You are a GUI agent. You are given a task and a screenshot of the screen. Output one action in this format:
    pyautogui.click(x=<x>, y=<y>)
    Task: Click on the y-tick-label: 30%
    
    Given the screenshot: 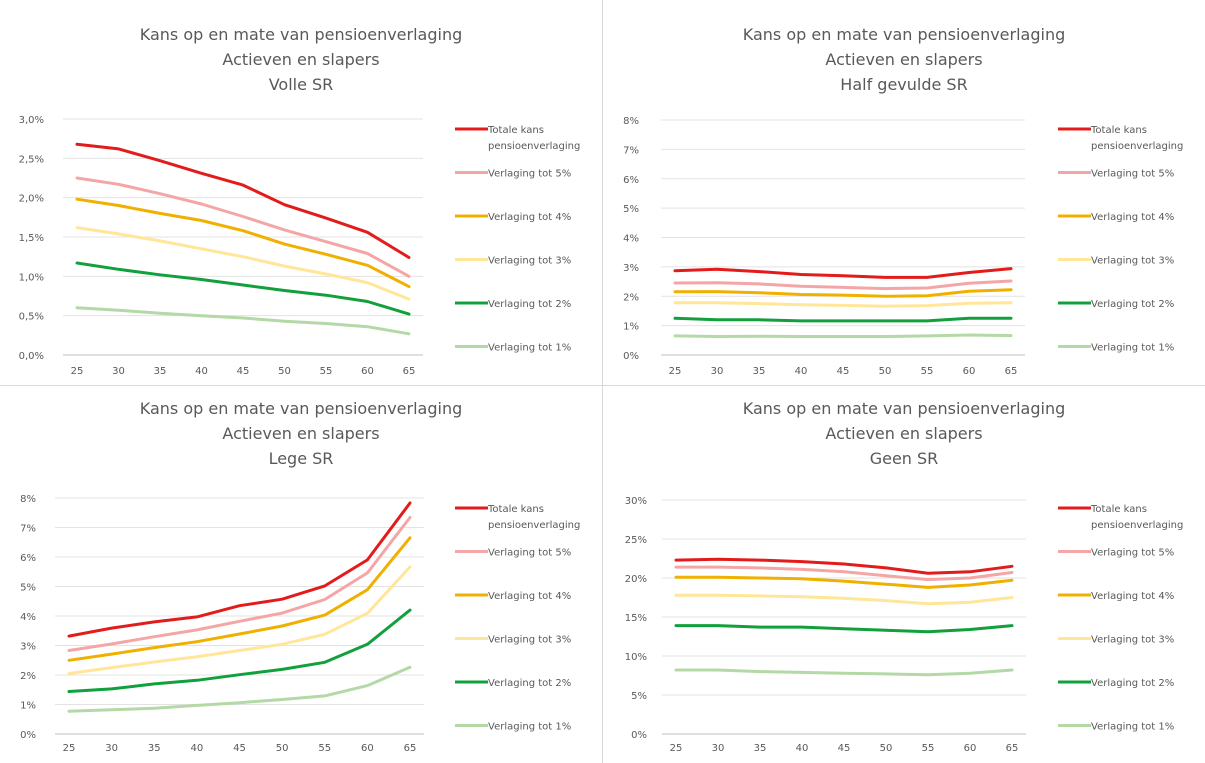 What is the action you would take?
    pyautogui.click(x=636, y=501)
    